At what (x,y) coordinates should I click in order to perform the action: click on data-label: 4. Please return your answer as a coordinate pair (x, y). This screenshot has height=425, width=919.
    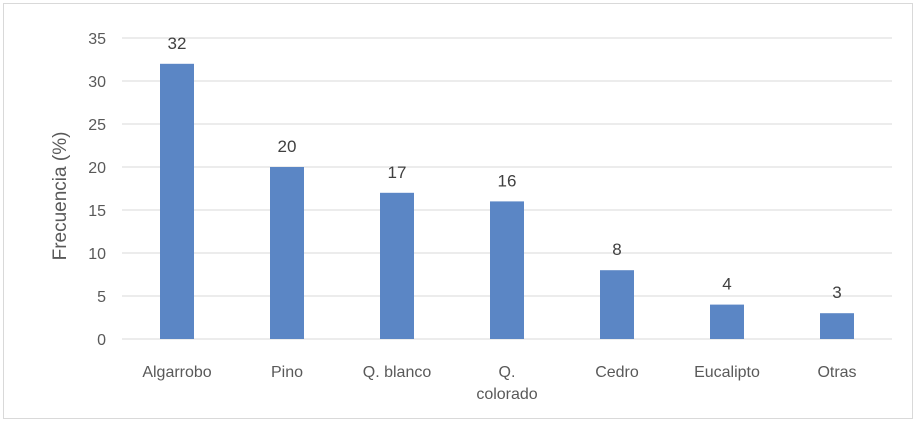
    Looking at the image, I should click on (726, 284).